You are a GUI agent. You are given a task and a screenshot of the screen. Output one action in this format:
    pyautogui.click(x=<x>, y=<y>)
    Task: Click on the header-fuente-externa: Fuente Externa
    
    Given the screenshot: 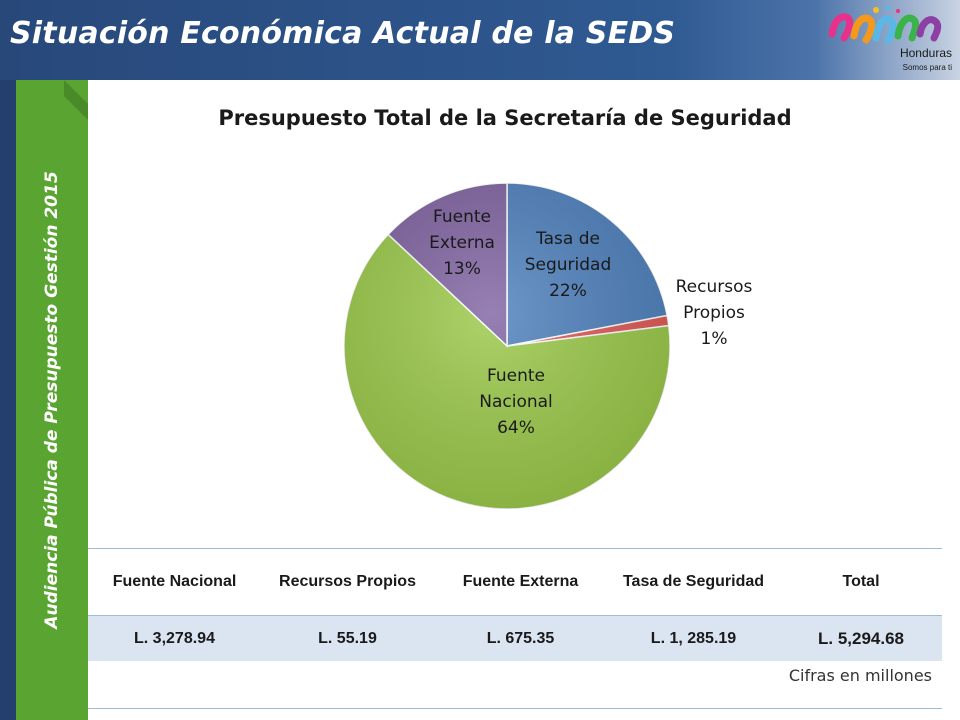 What is the action you would take?
    pyautogui.click(x=520, y=582)
    